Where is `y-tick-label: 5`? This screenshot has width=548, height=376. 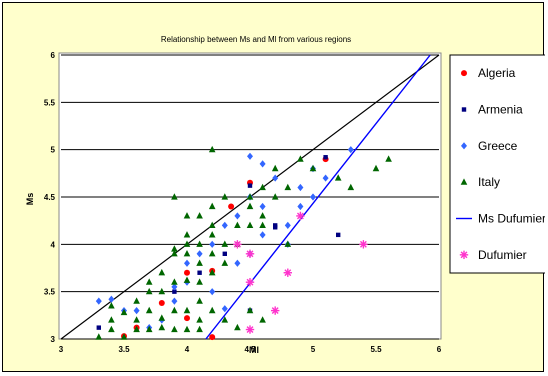
y-tick-label: 5 is located at coordinates (53, 150).